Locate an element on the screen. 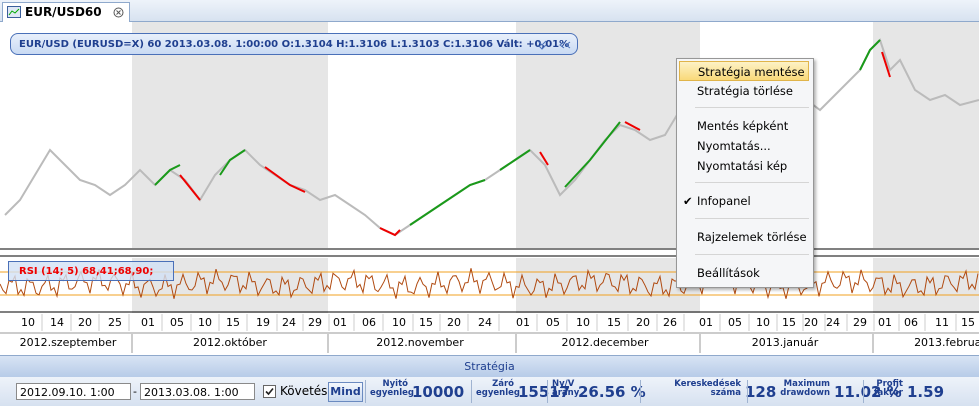 The height and width of the screenshot is (406, 979). menu-item-label: Nyomtatási kép is located at coordinates (742, 166).